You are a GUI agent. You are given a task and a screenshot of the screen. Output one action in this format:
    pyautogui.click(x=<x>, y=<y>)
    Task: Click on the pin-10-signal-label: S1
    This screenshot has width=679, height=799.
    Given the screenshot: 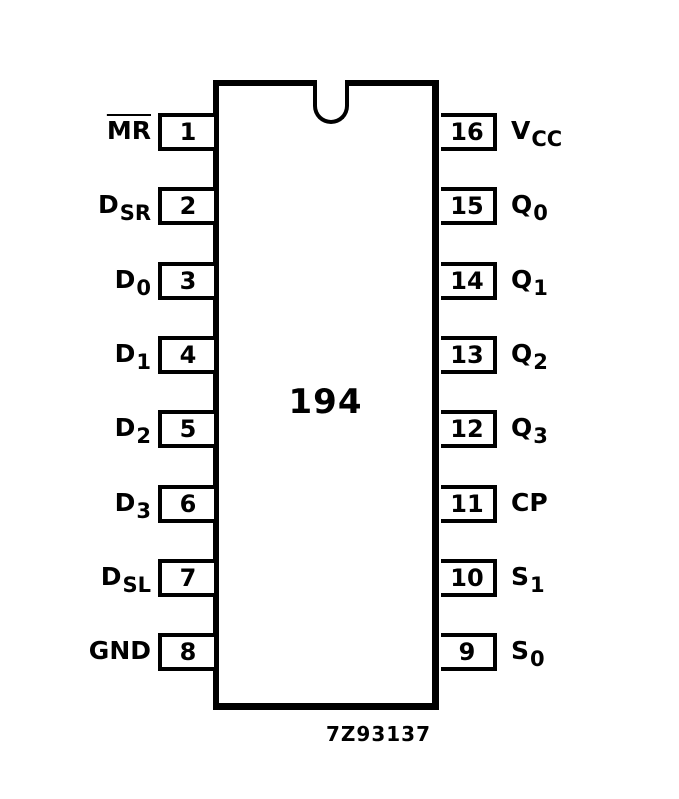 What is the action you would take?
    pyautogui.click(x=528, y=579)
    